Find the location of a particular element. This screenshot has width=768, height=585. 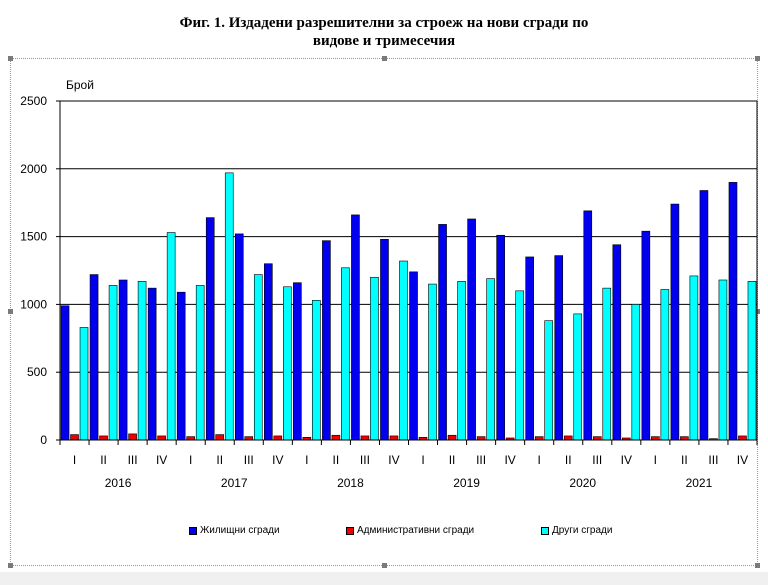

legend-item: Жилищни сгради is located at coordinates (234, 530).